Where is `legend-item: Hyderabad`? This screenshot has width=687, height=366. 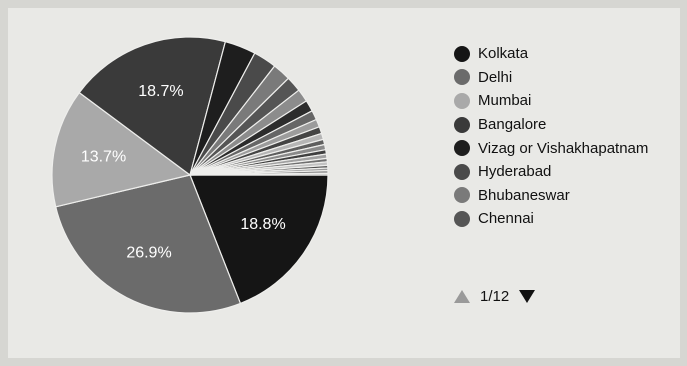 legend-item: Hyderabad is located at coordinates (551, 172).